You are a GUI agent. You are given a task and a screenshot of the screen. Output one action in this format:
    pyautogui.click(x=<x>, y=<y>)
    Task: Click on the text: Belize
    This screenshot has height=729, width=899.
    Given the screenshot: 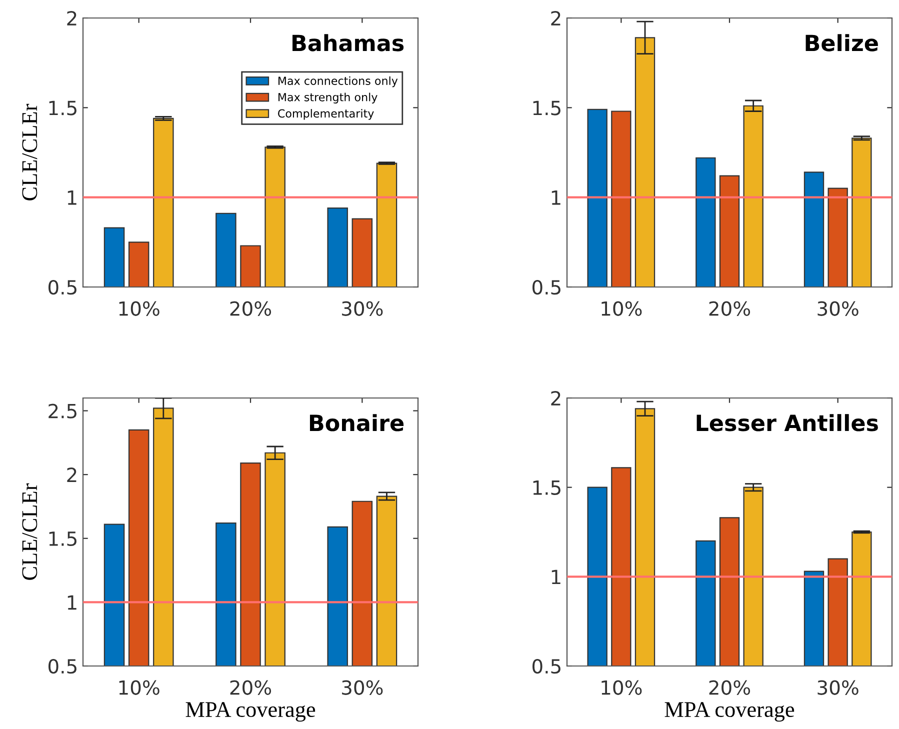 What is the action you would take?
    pyautogui.click(x=842, y=43)
    